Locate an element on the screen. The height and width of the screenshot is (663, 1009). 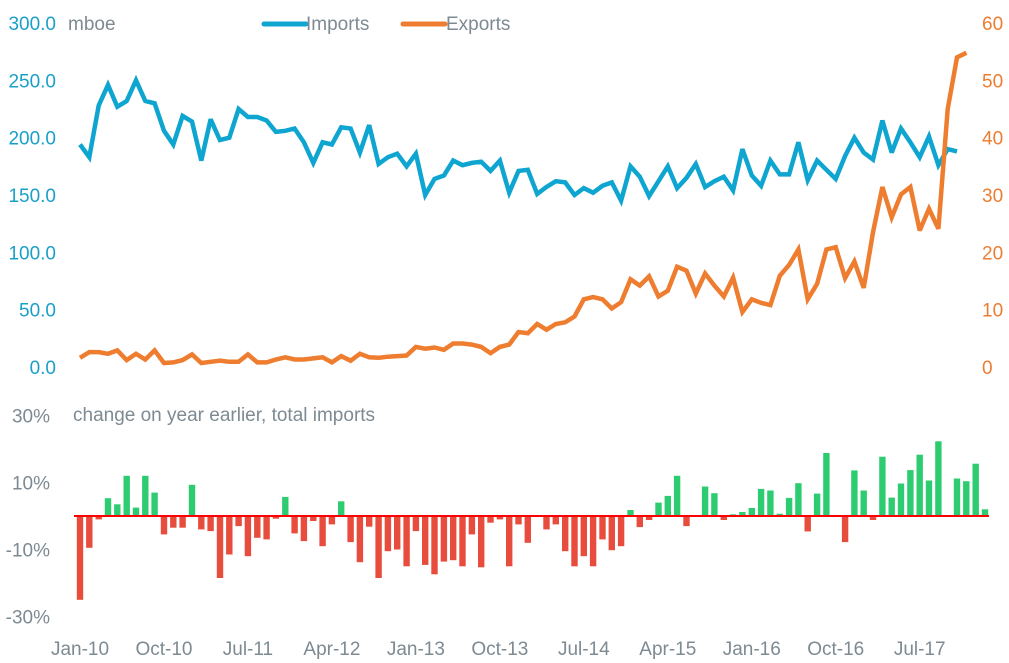
x-axis-label: Oct-10 is located at coordinates (163, 649).